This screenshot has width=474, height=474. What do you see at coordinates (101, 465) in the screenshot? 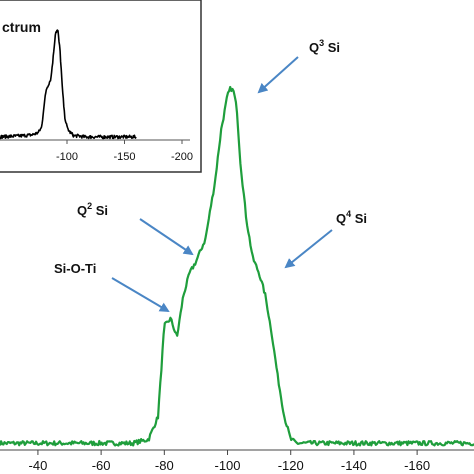
I see `main-x-tick-label: -60` at bounding box center [101, 465].